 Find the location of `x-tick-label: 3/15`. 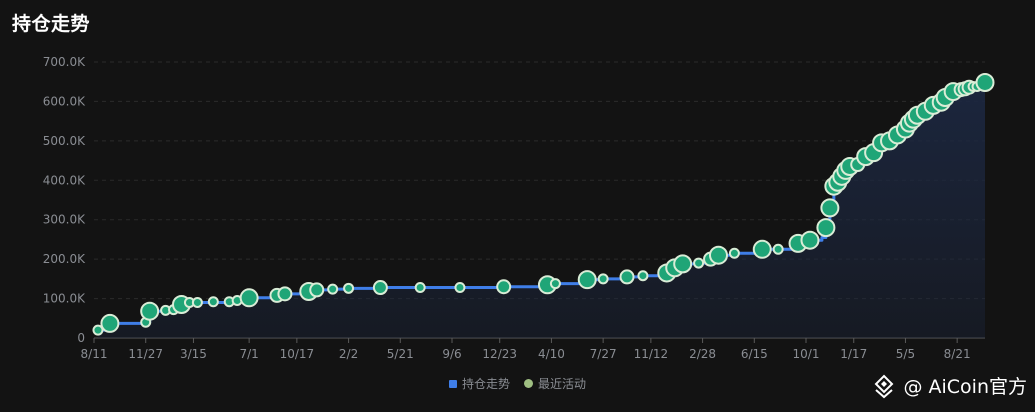

x-tick-label: 3/15 is located at coordinates (193, 354).